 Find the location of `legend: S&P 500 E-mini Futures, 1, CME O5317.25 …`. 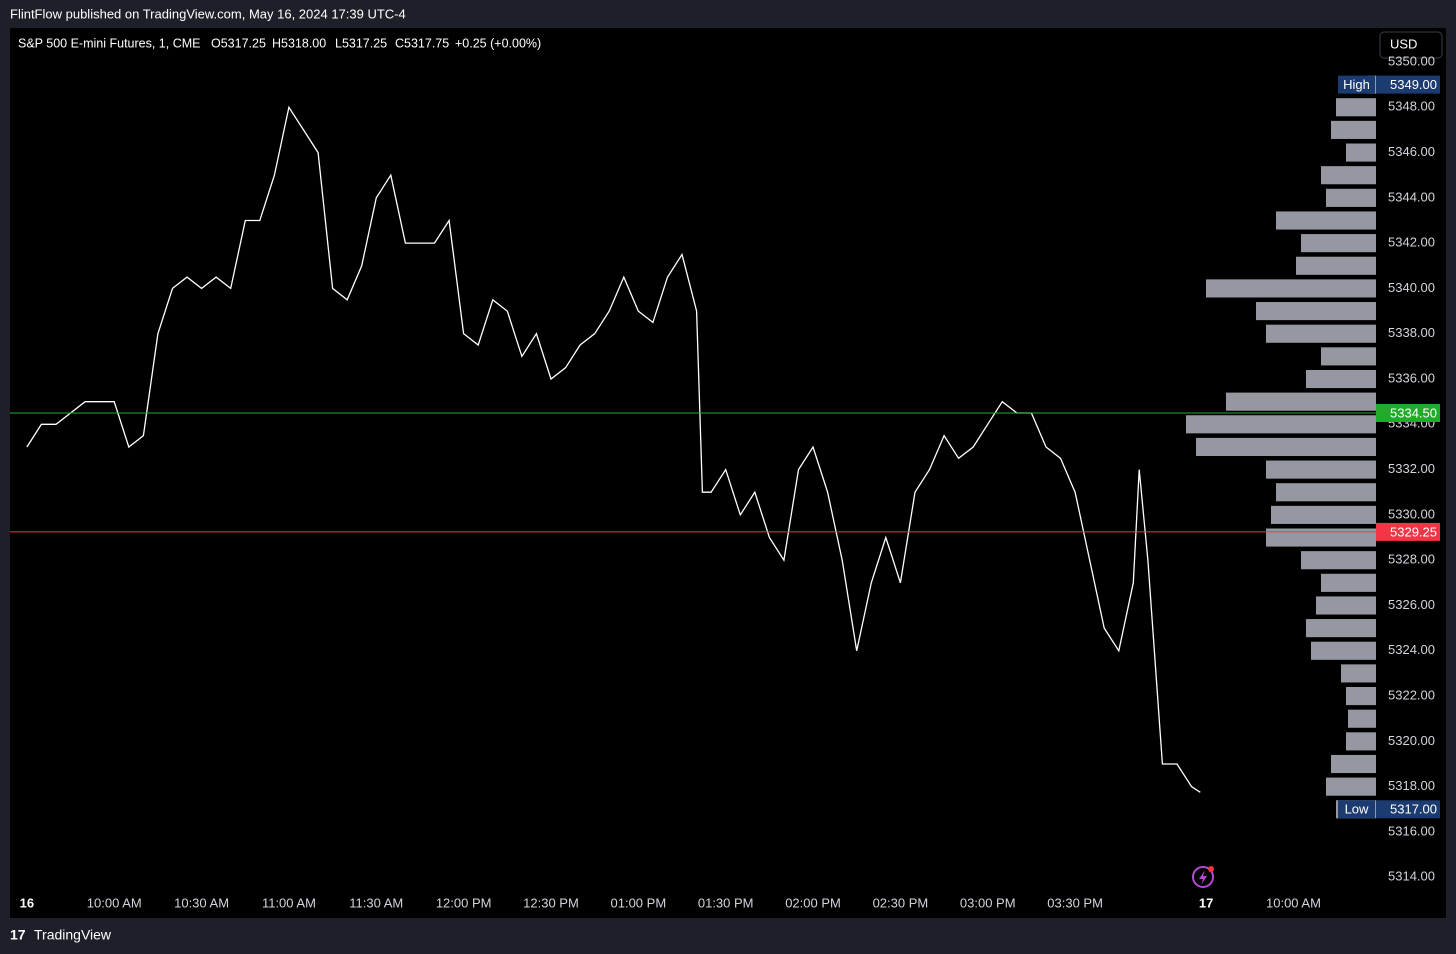

legend: S&P 500 E-mini Futures, 1, CME O5317.25 … is located at coordinates (279, 43).